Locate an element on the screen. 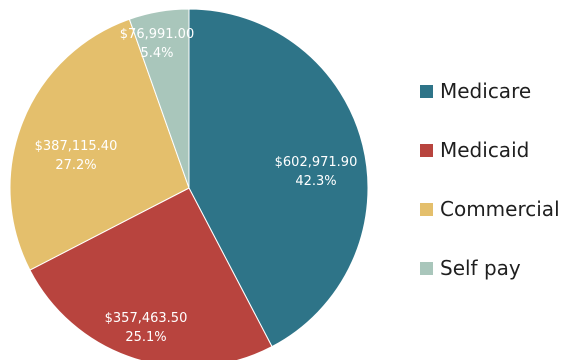  slice-percent-label: 42.3% is located at coordinates (315, 181).